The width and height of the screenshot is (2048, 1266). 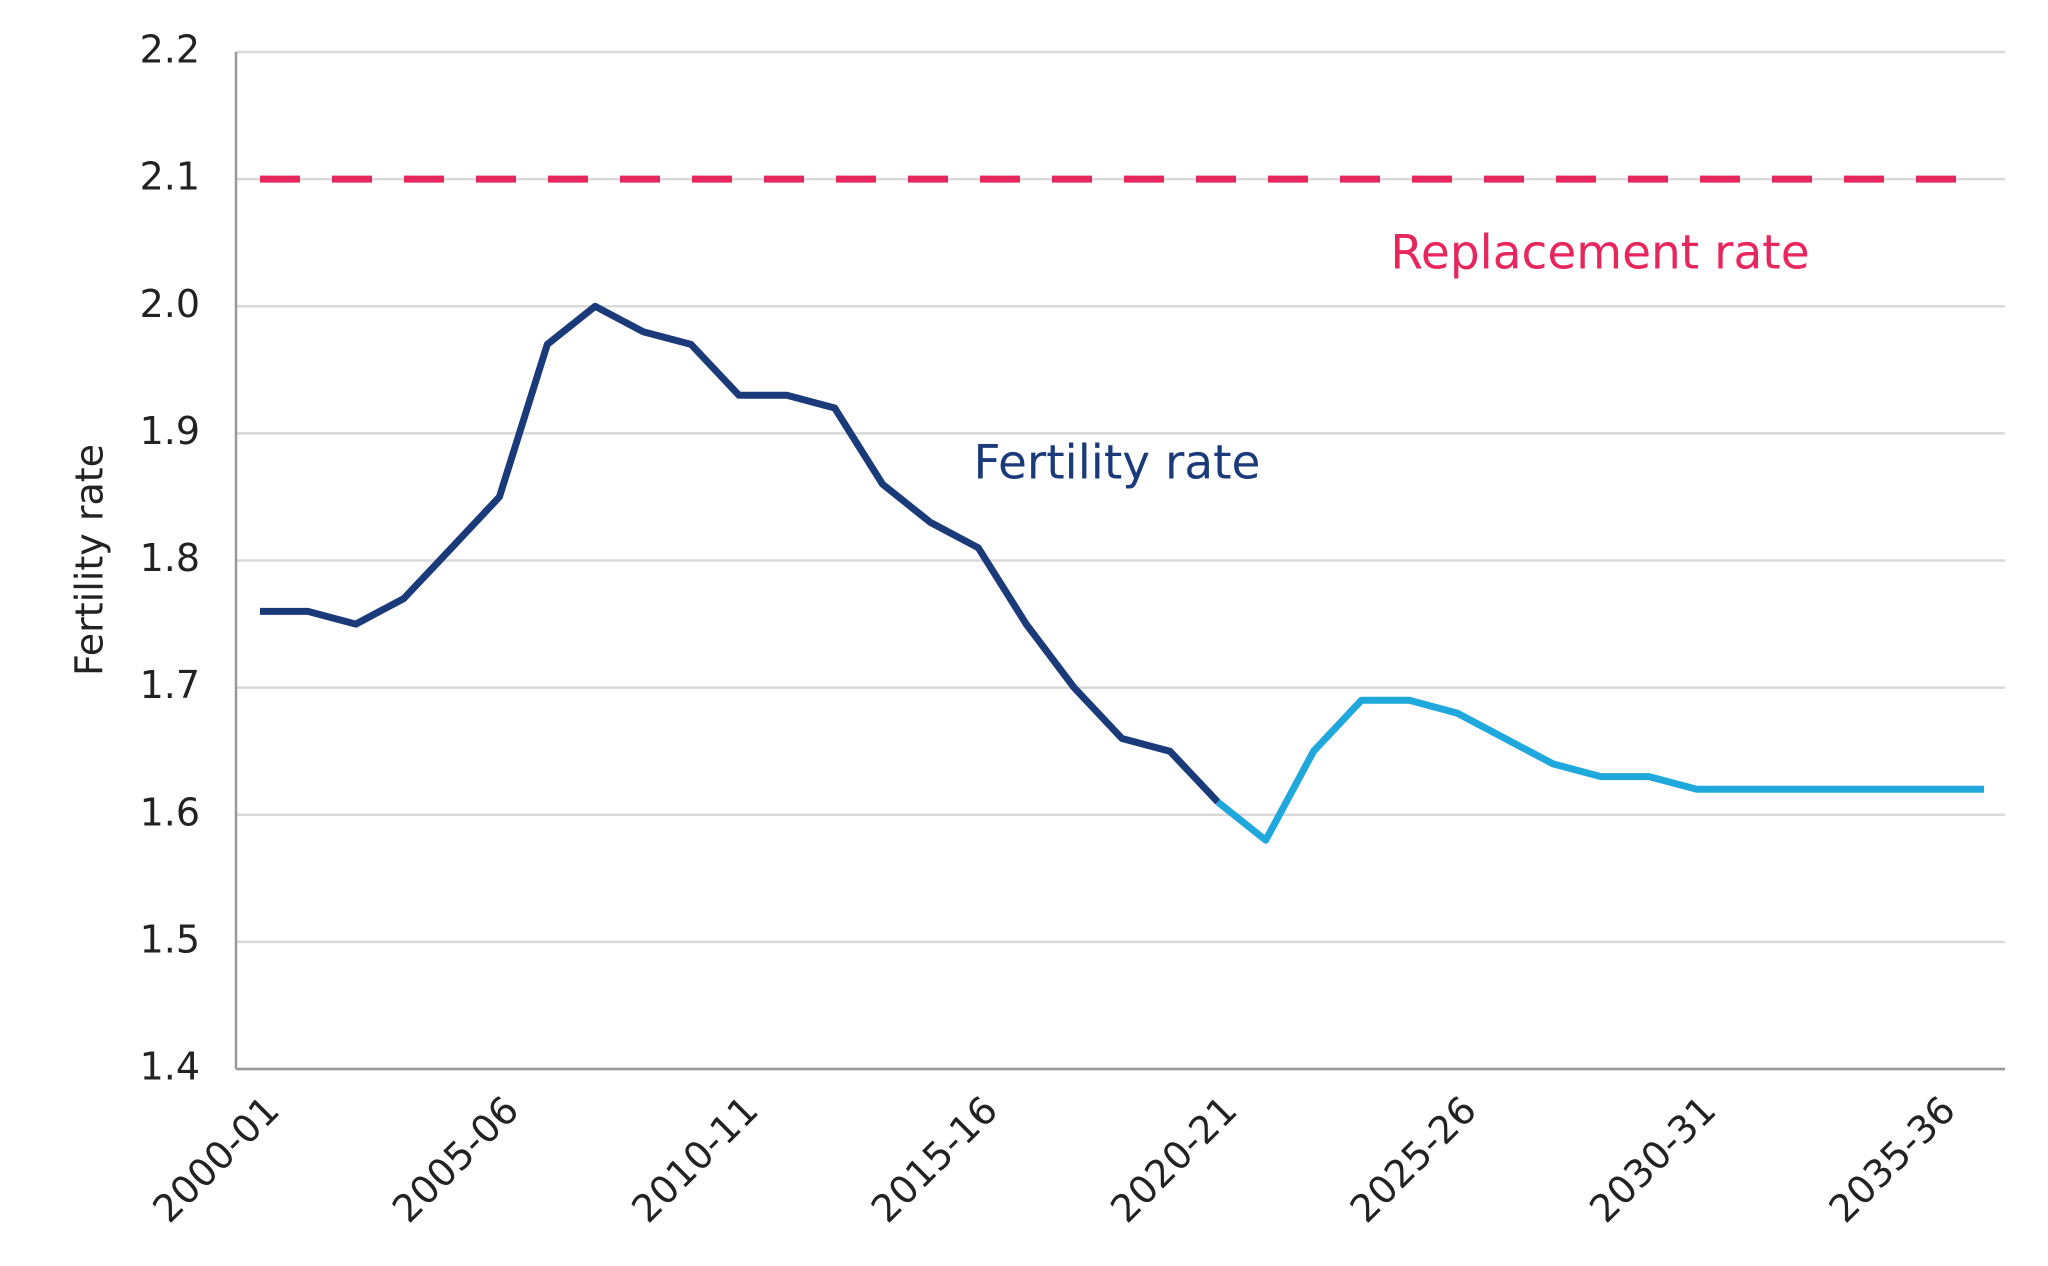 I want to click on y-tick-label: 1.6, so click(x=170, y=812).